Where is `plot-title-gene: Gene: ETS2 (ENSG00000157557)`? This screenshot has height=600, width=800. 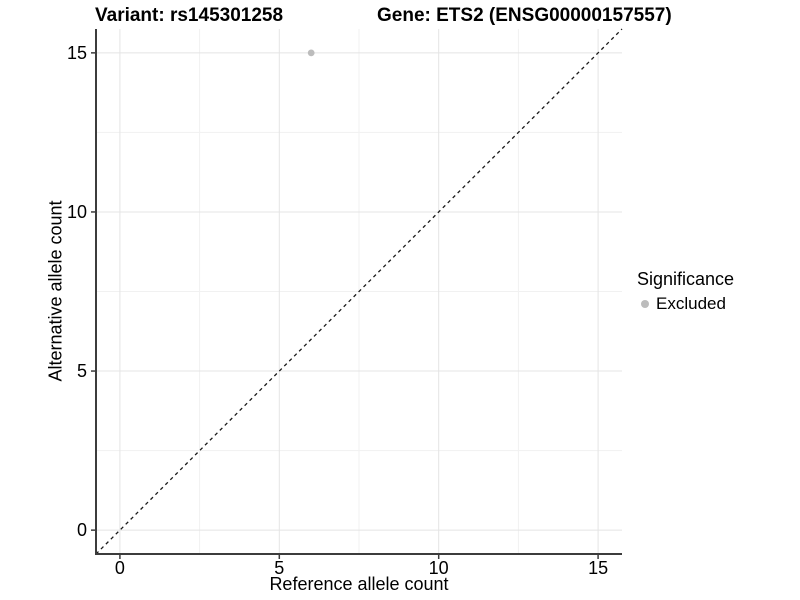 plot-title-gene: Gene: ETS2 (ENSG00000157557) is located at coordinates (524, 15).